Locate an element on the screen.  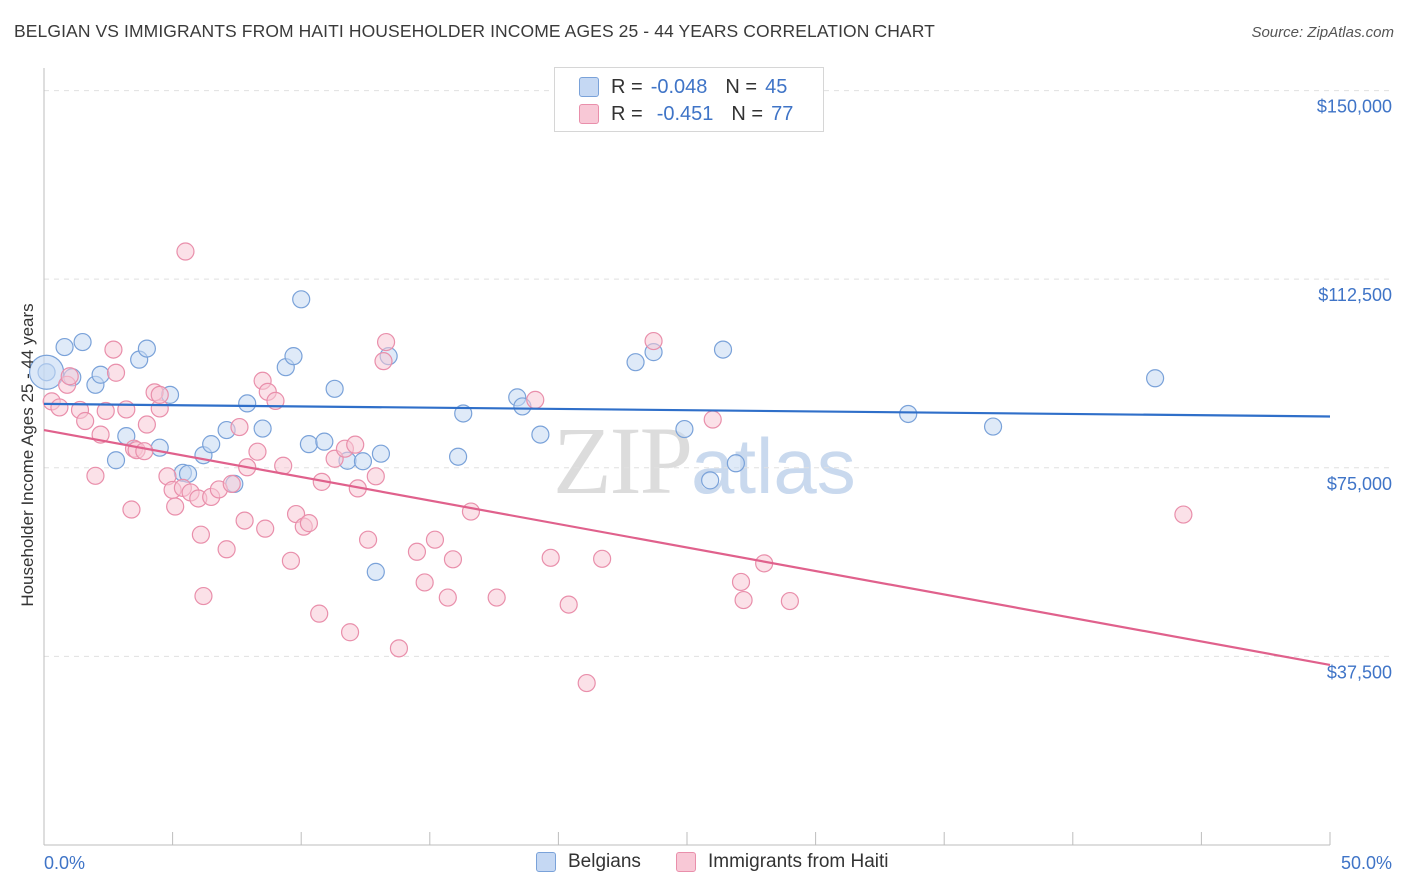
bottom-legend-belgians: Belgians is located at coordinates (588, 862).